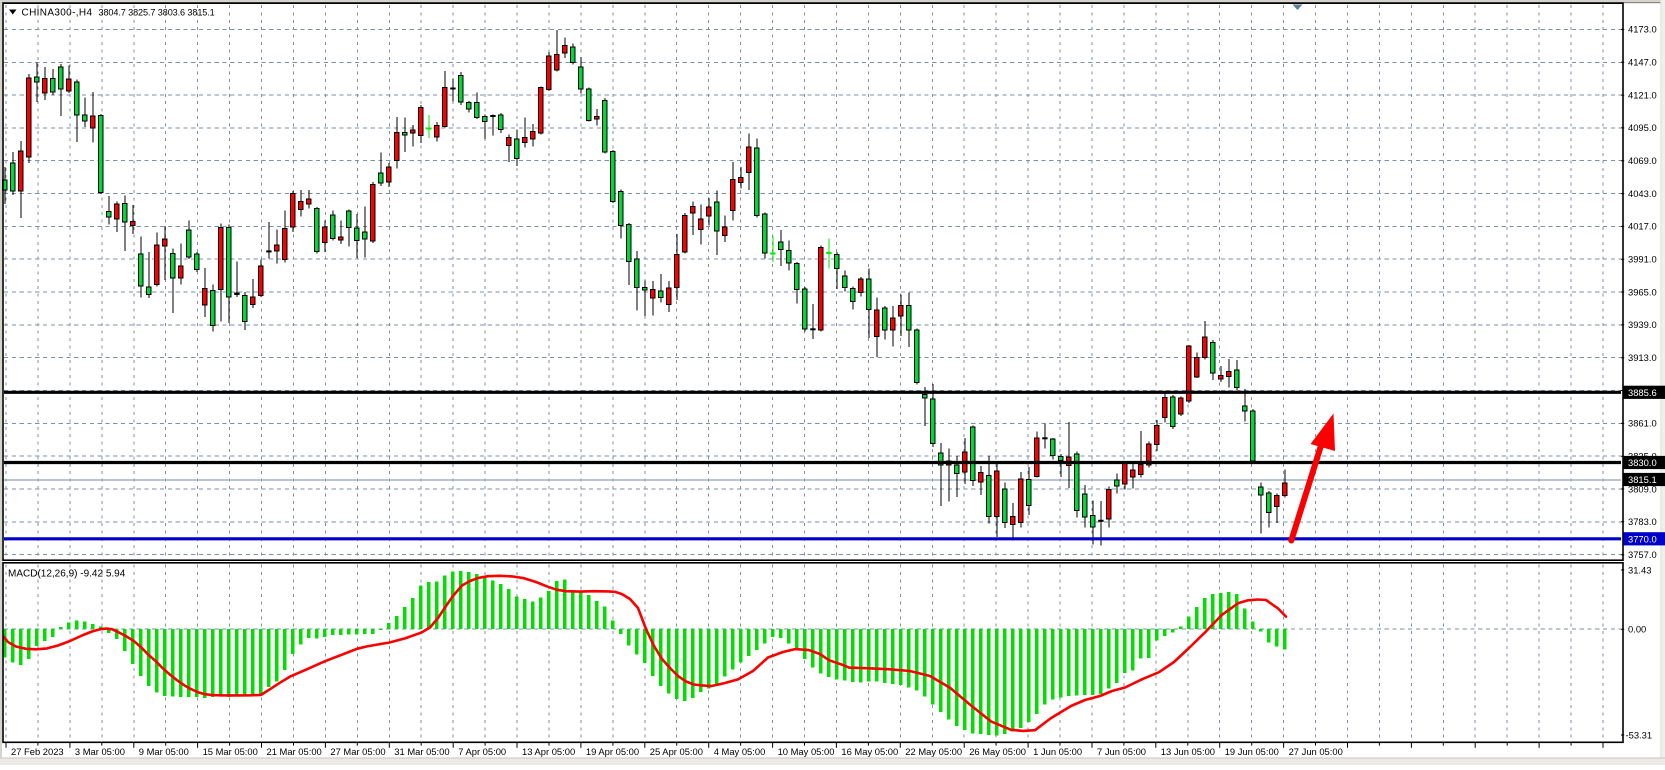  Describe the element at coordinates (933, 751) in the screenshot. I see `svg-text: 22 May 05:00` at that location.